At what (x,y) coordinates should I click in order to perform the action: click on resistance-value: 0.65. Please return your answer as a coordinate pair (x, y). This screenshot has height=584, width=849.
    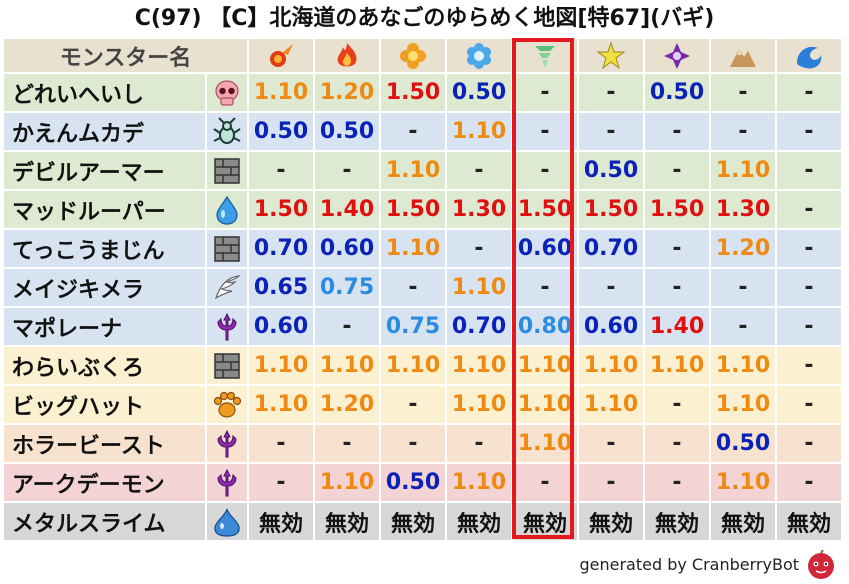
    Looking at the image, I should click on (281, 287).